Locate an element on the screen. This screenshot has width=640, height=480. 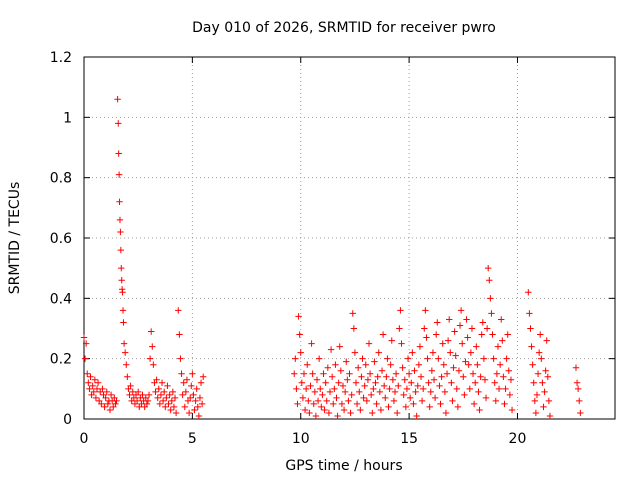
x-tick-label: 5 is located at coordinates (192, 439).